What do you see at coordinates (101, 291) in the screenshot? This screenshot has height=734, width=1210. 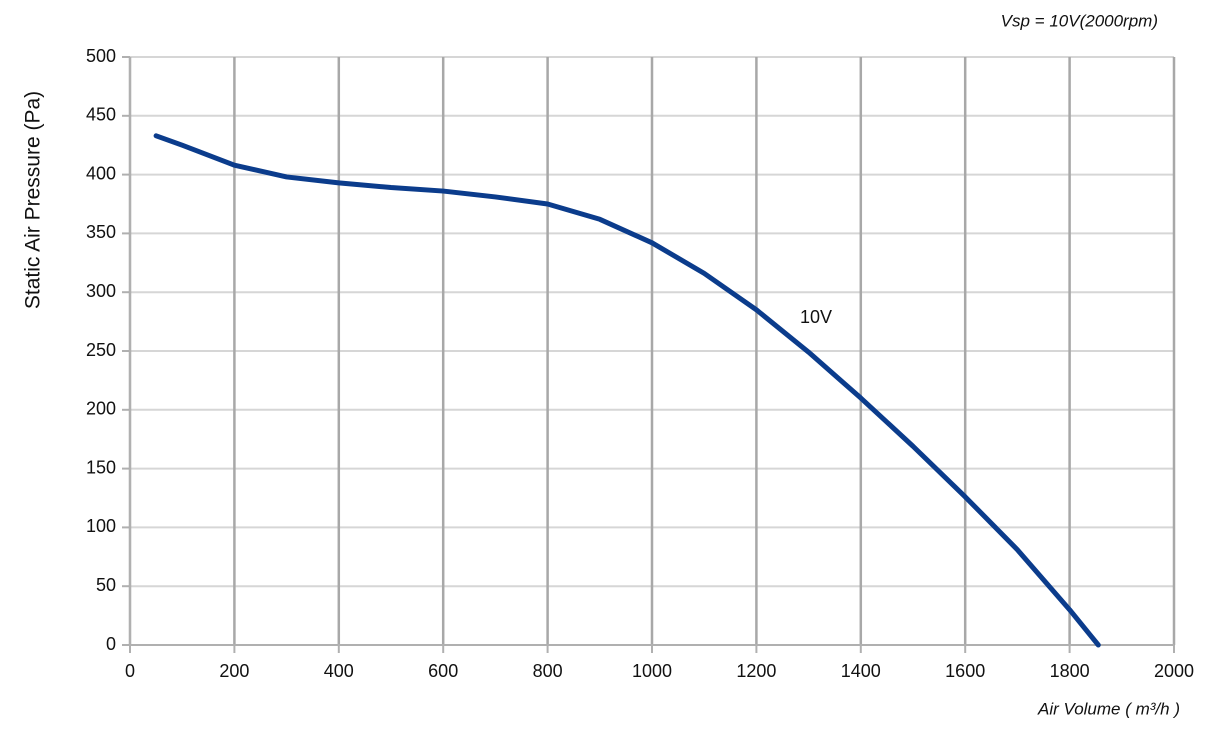 I see `y-tick-label: 300` at bounding box center [101, 291].